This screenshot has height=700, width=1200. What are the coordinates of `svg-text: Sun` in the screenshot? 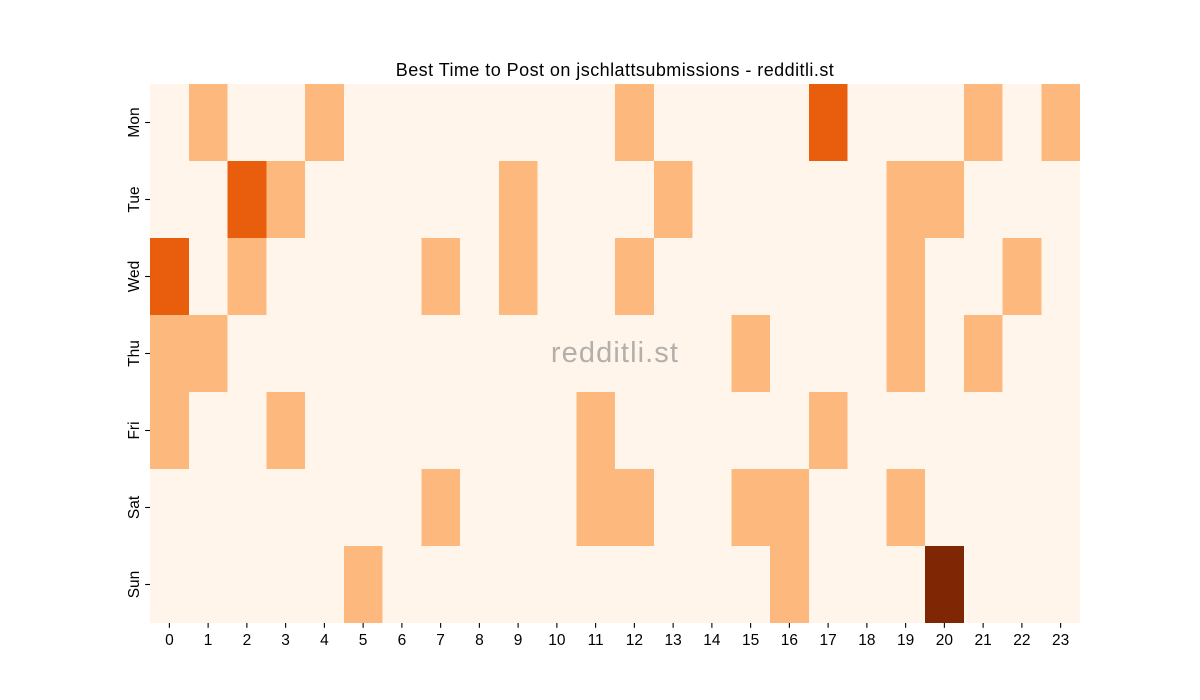 It's located at (134, 585).